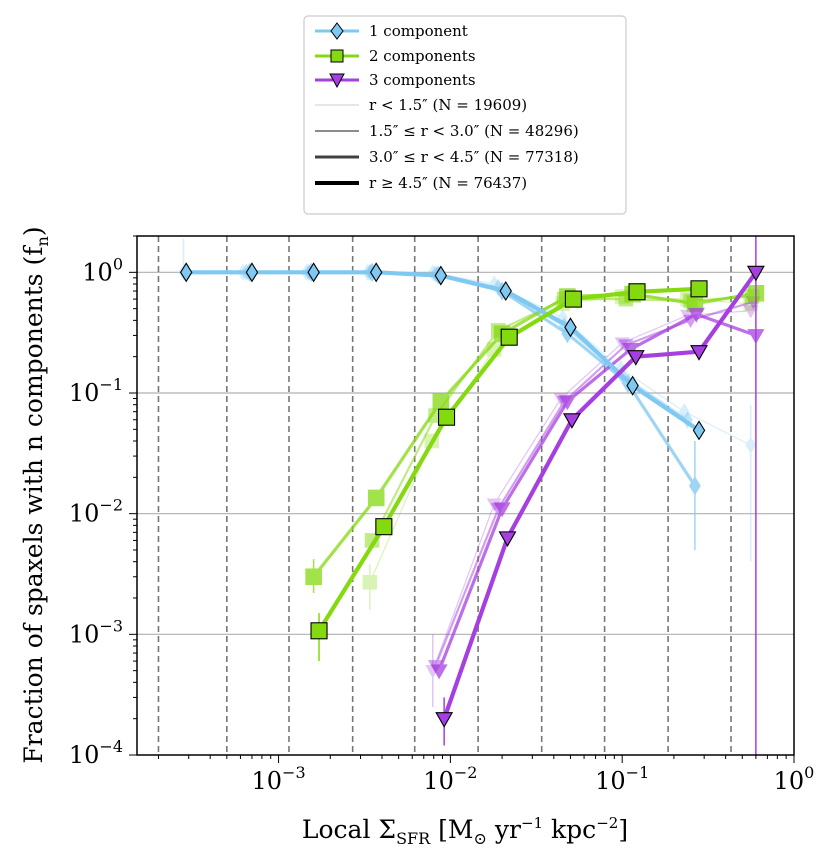 This screenshot has height=861, width=831. What do you see at coordinates (413, 838) in the screenshot?
I see `x-label-sub: SFR` at bounding box center [413, 838].